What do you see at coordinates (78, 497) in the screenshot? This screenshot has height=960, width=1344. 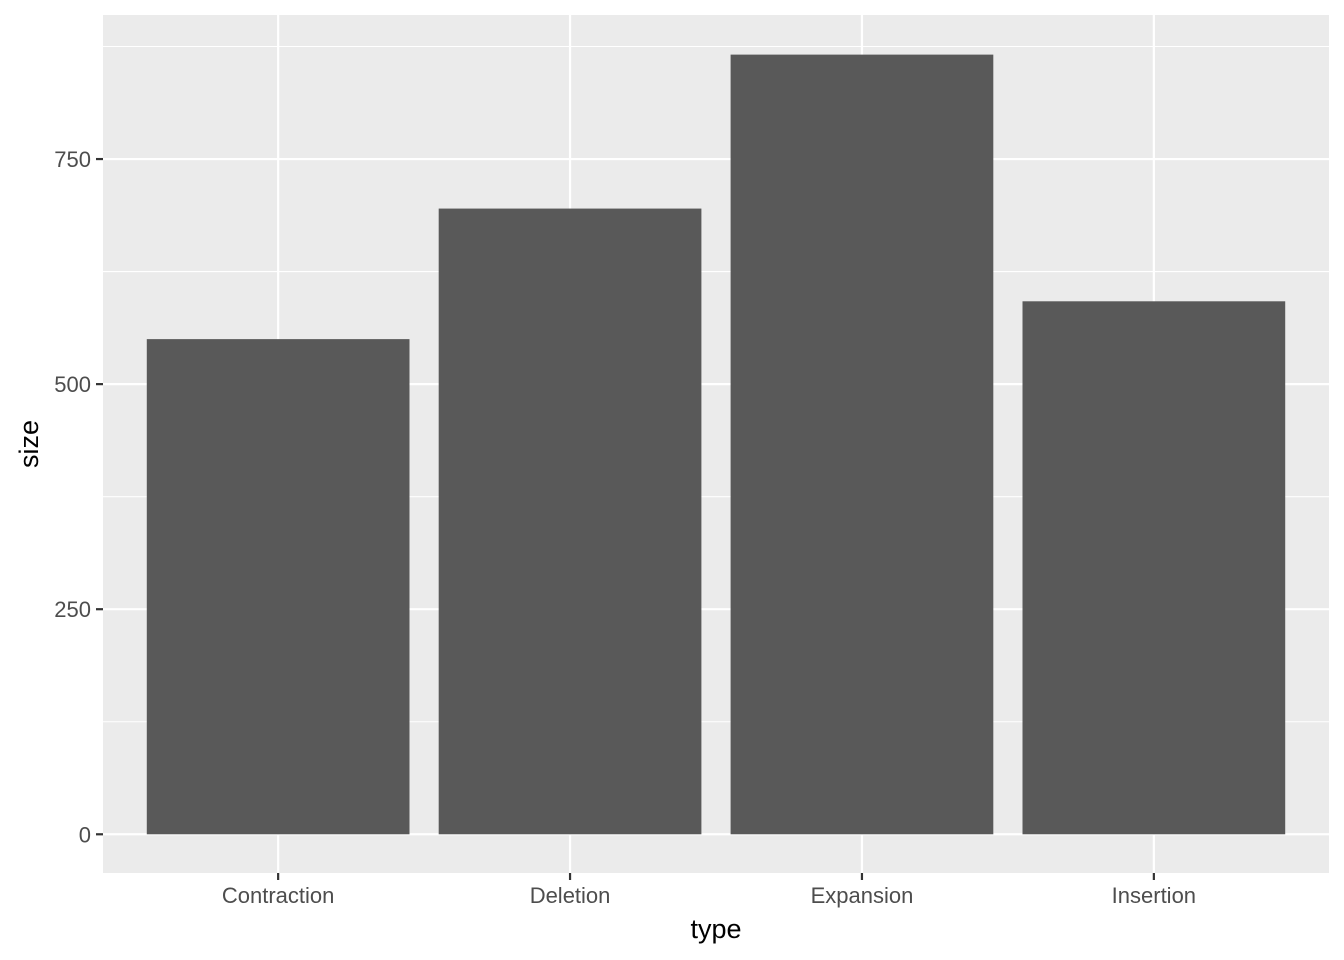 I see `y-axis: 0 250 500 750` at bounding box center [78, 497].